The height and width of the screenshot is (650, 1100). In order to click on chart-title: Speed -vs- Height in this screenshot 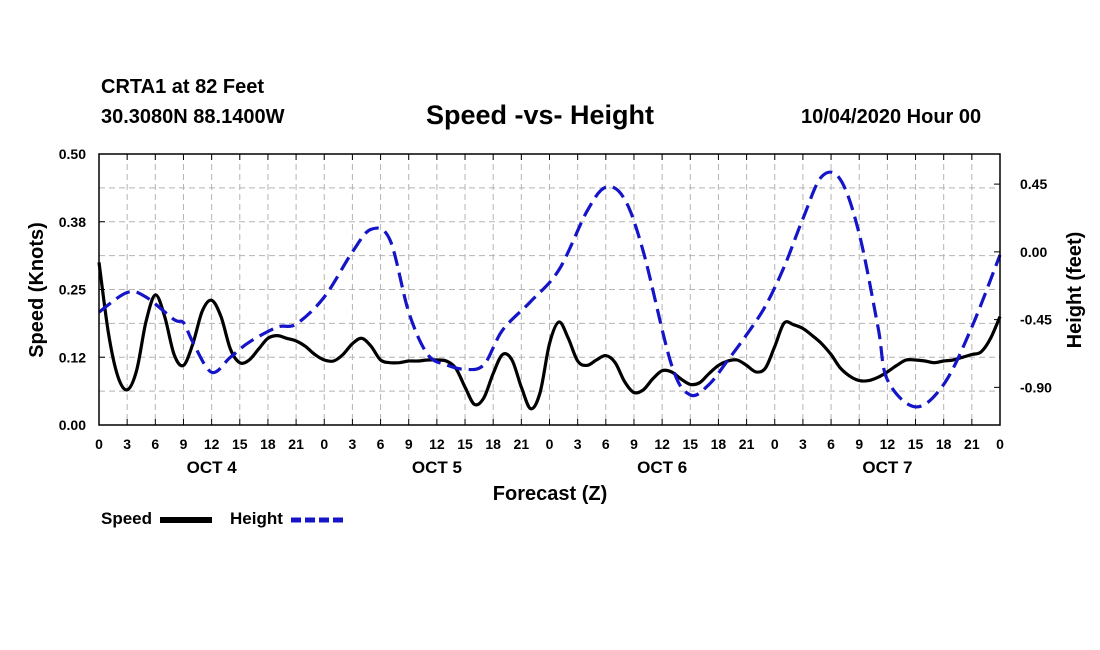, I will do `click(540, 115)`.